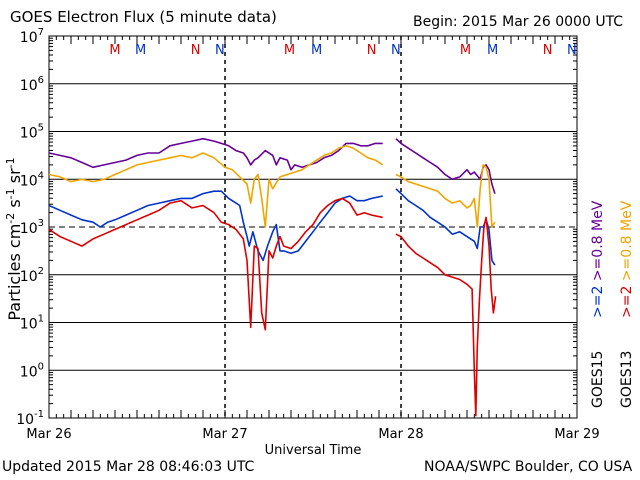 The image size is (640, 480). I want to click on source-credit: NOAA/SWPC Boulder, CO USA, so click(528, 467).